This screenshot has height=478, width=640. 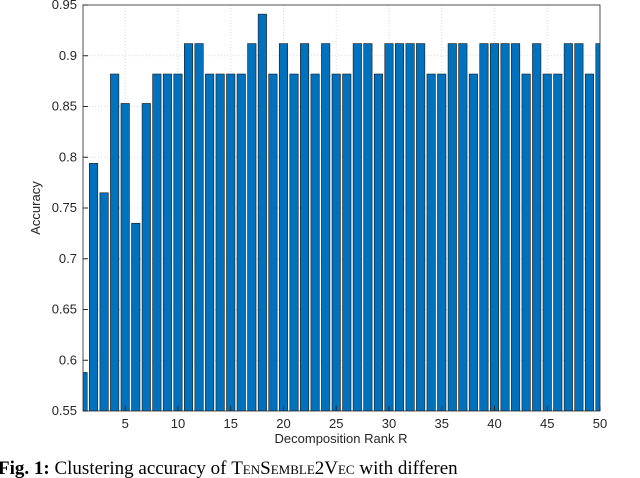 What do you see at coordinates (64, 106) in the screenshot?
I see `y-tick-label: 0.85` at bounding box center [64, 106].